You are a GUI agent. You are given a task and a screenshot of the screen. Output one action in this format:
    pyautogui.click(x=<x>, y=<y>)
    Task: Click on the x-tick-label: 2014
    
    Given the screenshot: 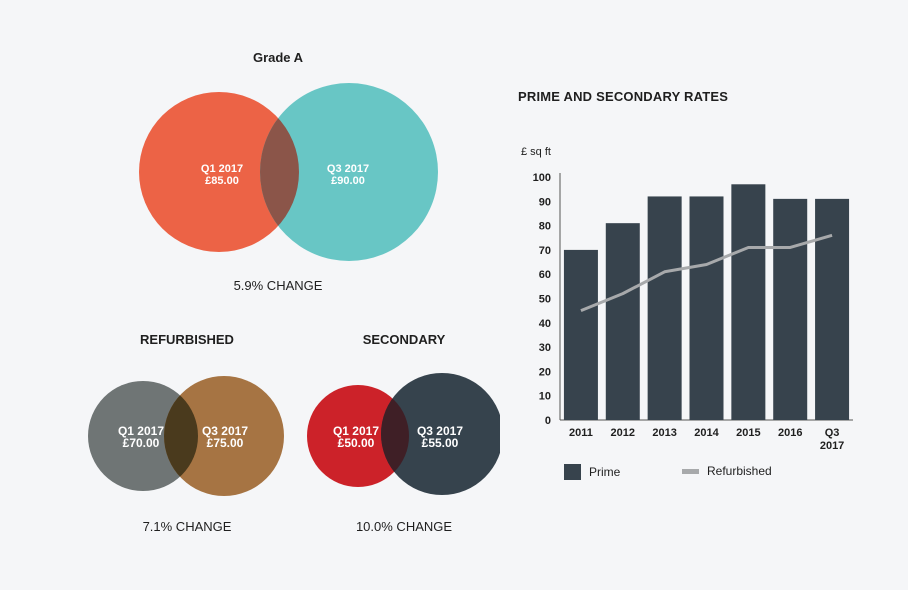 What is the action you would take?
    pyautogui.click(x=706, y=433)
    